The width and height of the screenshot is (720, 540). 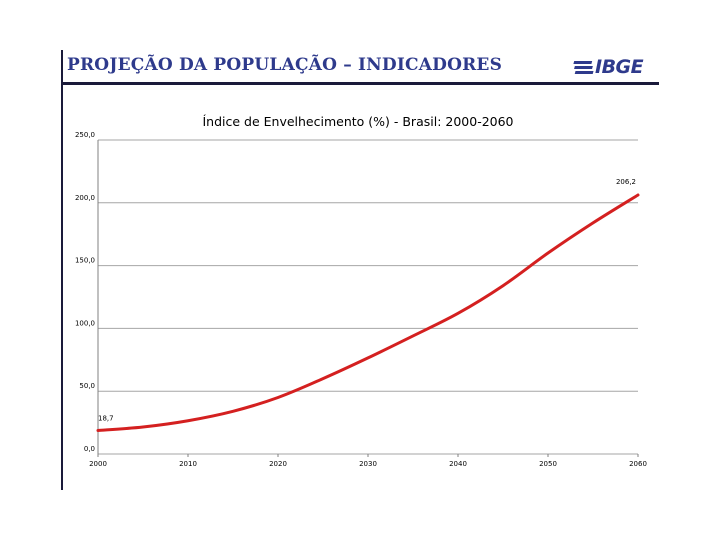 I want to click on ibge-logo-icon, so click(x=583, y=67).